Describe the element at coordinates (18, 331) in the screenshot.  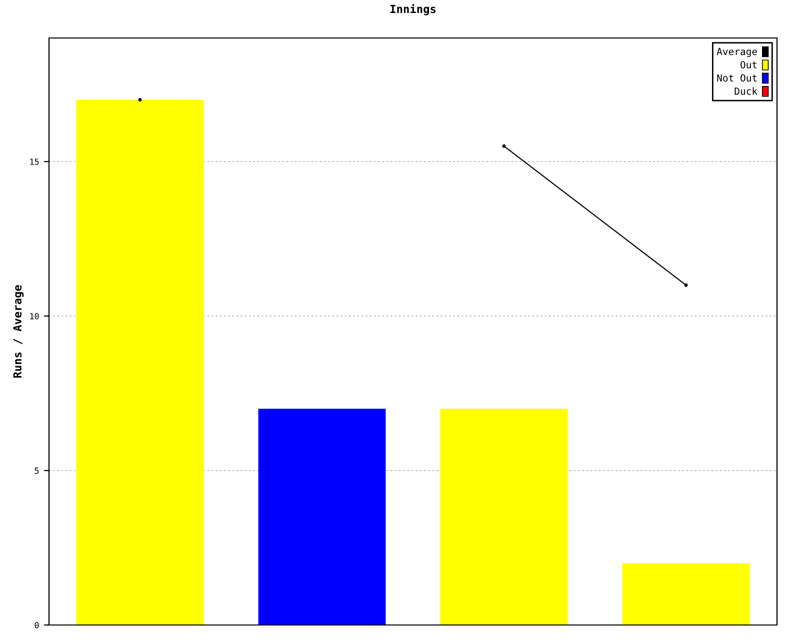
I see `y-axis-title: Runs / Average` at that location.